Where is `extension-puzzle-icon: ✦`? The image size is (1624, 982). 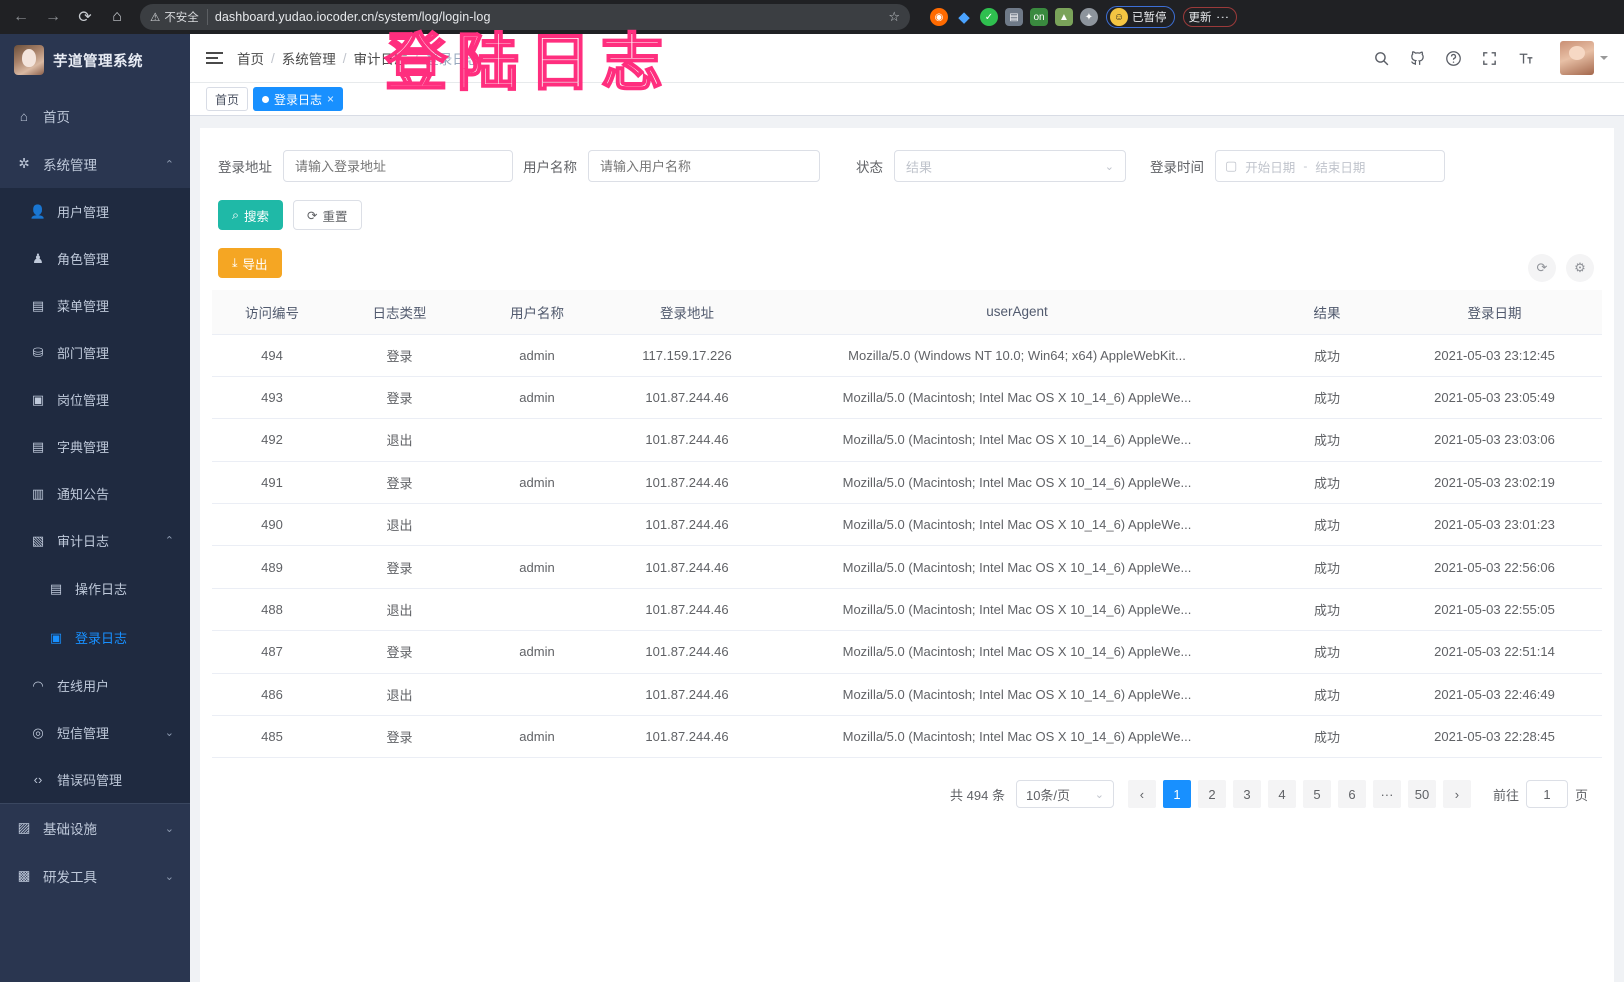
extension-puzzle-icon: ✦ is located at coordinates (1089, 17).